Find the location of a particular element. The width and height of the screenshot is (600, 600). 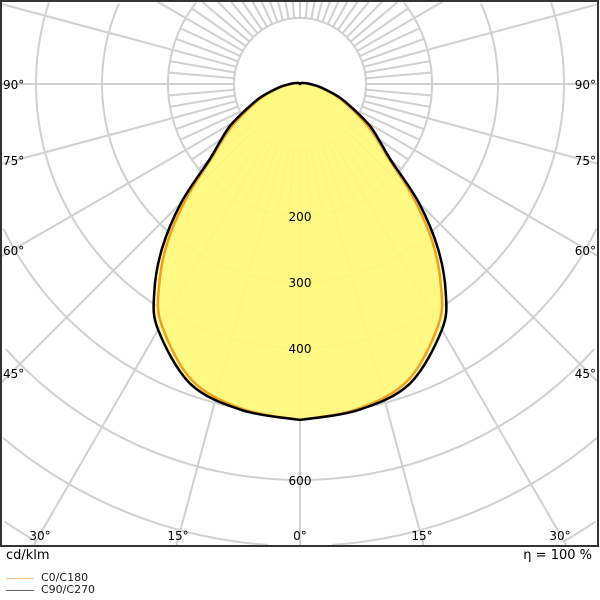

legend-item-c90: C90/C270 is located at coordinates (50, 590).